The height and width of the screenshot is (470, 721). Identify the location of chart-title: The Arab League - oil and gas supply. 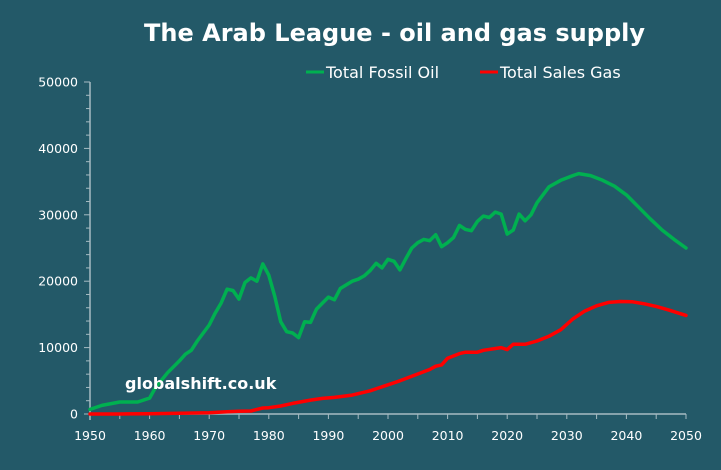
(394, 33).